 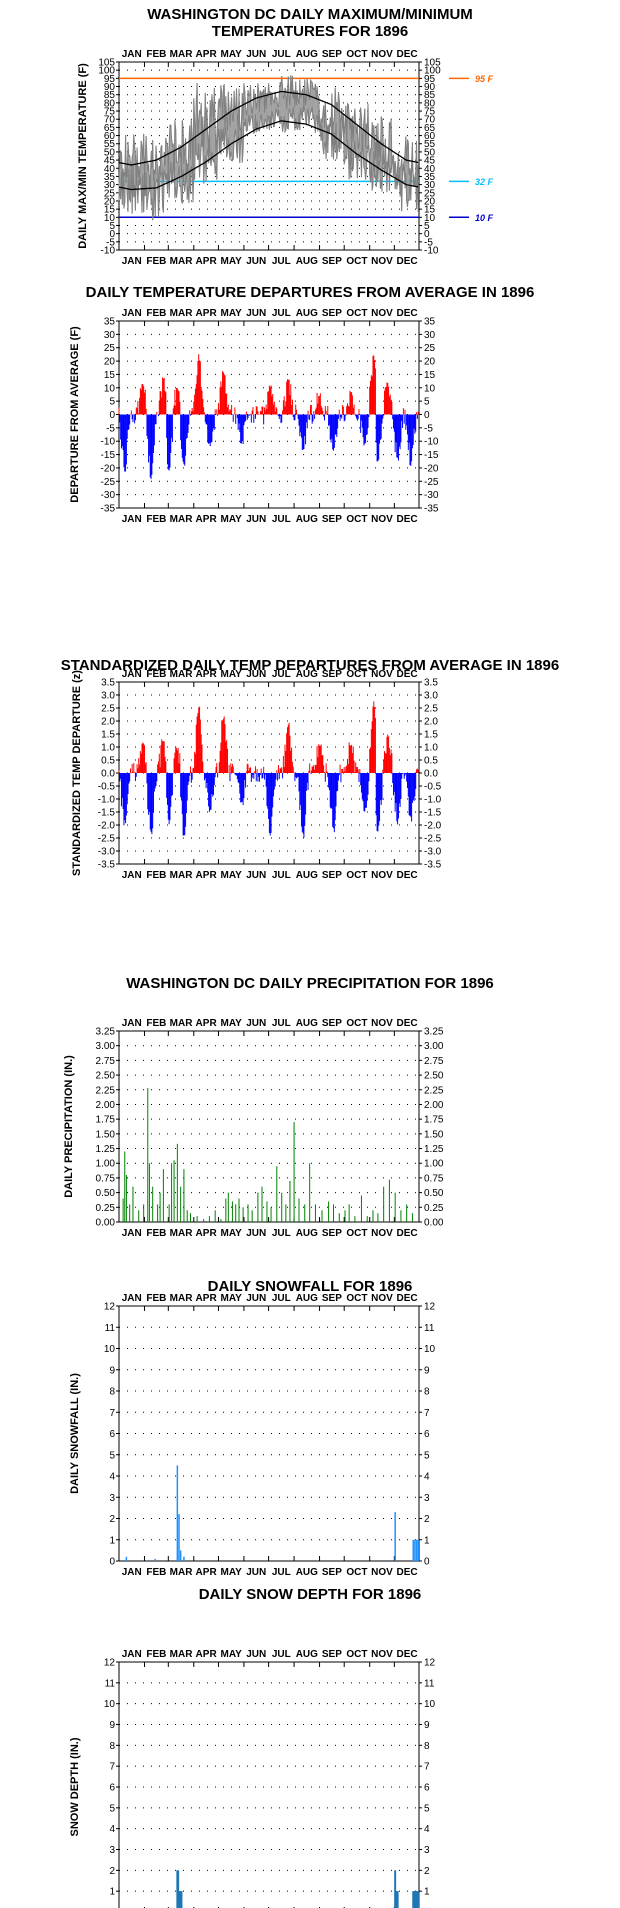 What do you see at coordinates (112, 1519) in the screenshot?
I see `y-tick-label: 2` at bounding box center [112, 1519].